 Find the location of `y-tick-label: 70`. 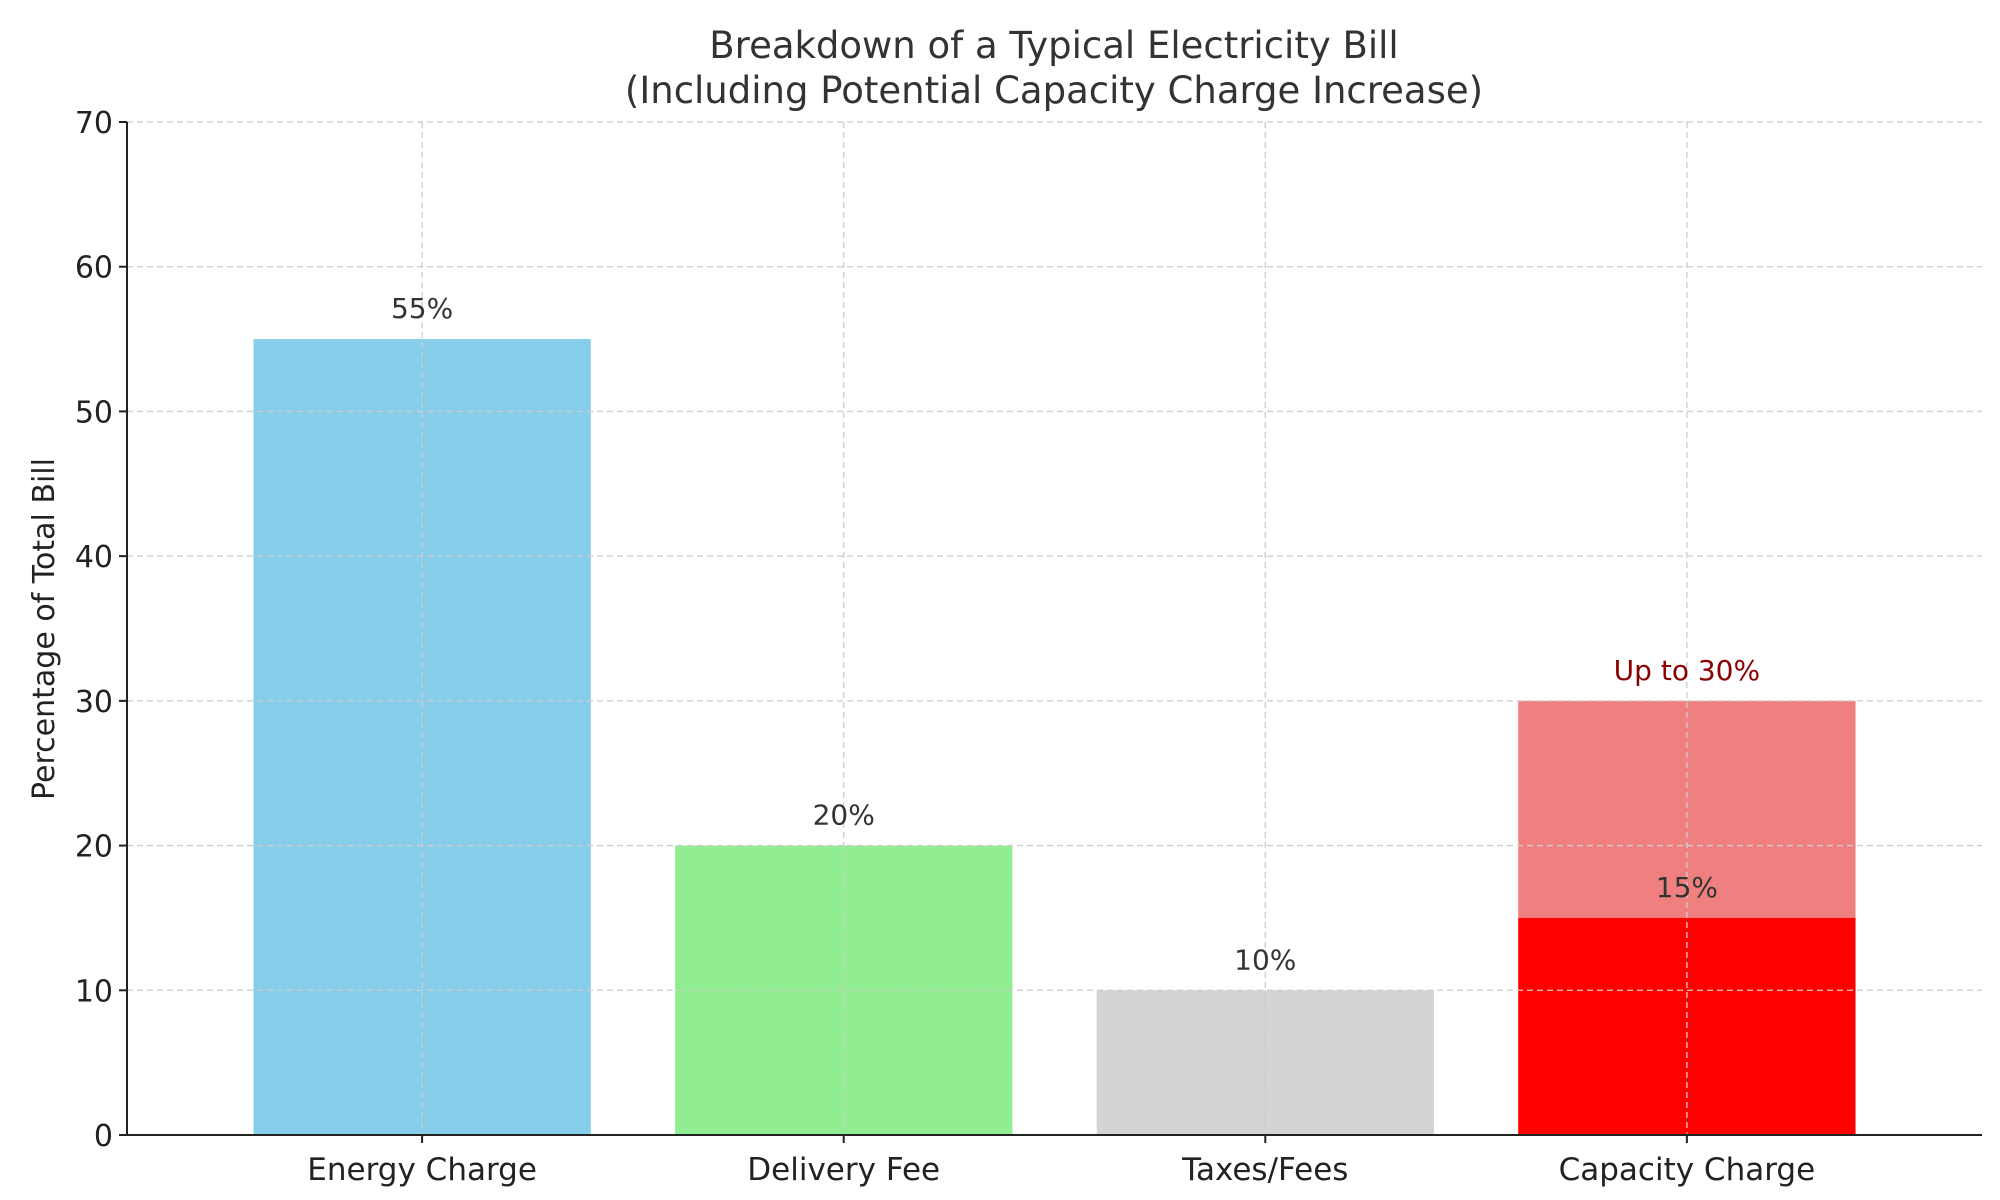

y-tick-label: 70 is located at coordinates (94, 123).